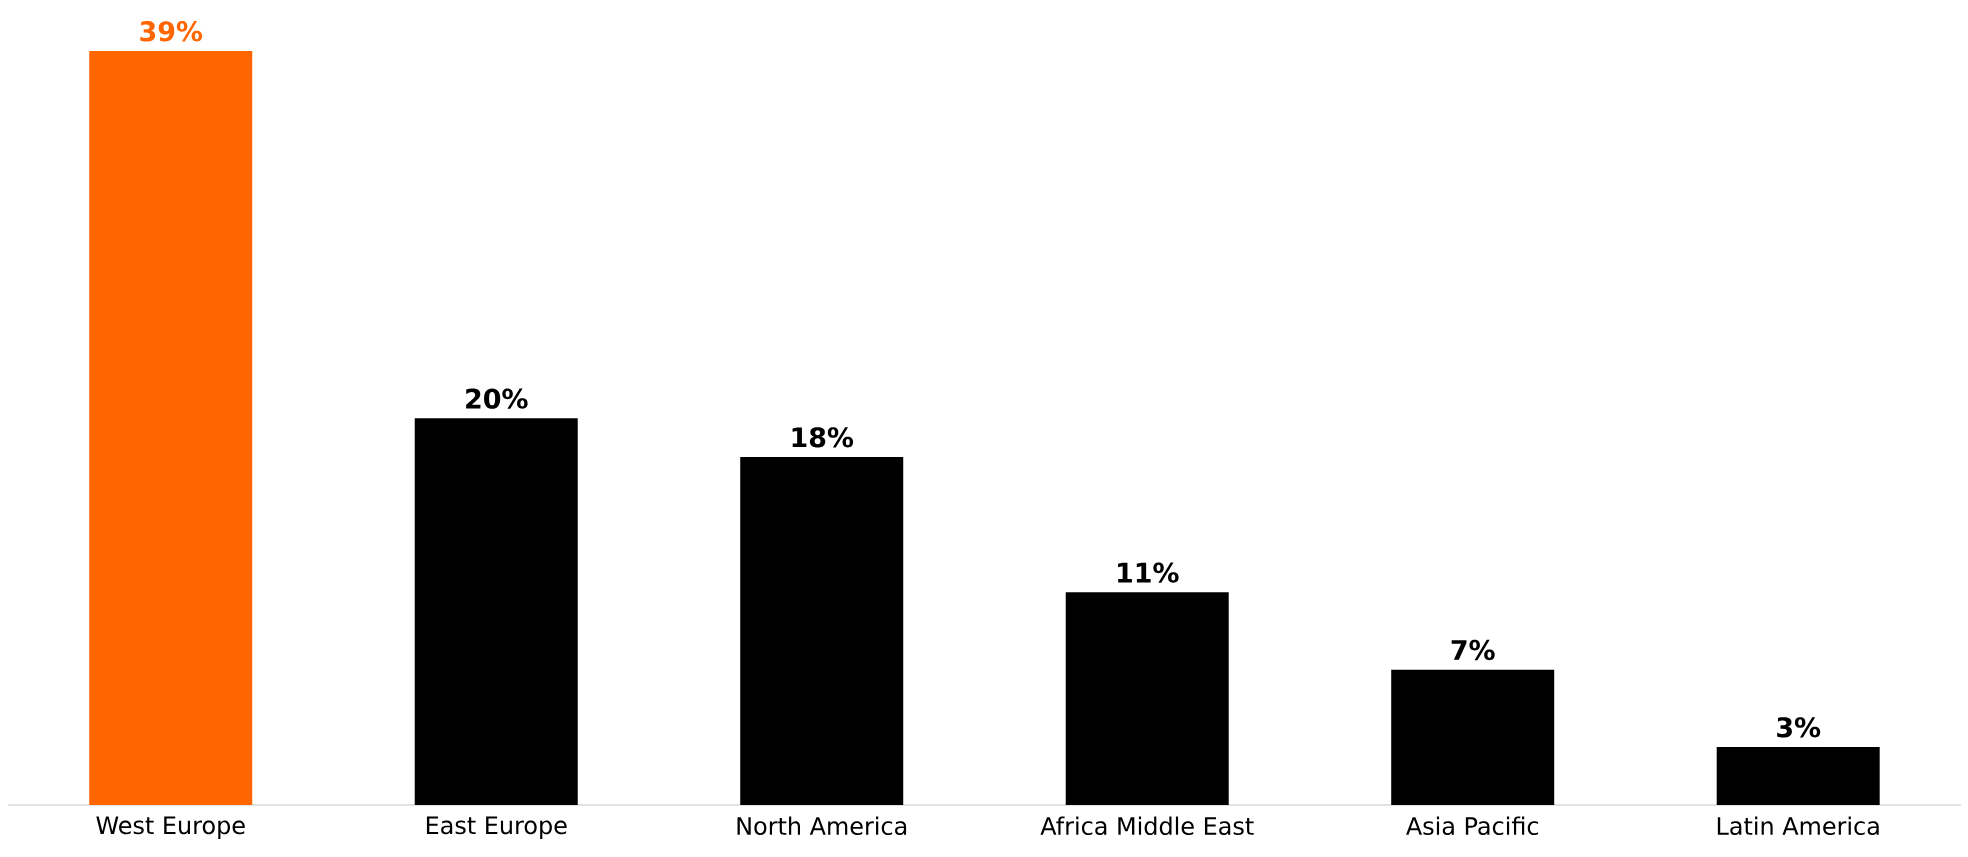 This screenshot has width=1968, height=857. Describe the element at coordinates (170, 827) in the screenshot. I see `x-tick-label: West Europe` at that location.